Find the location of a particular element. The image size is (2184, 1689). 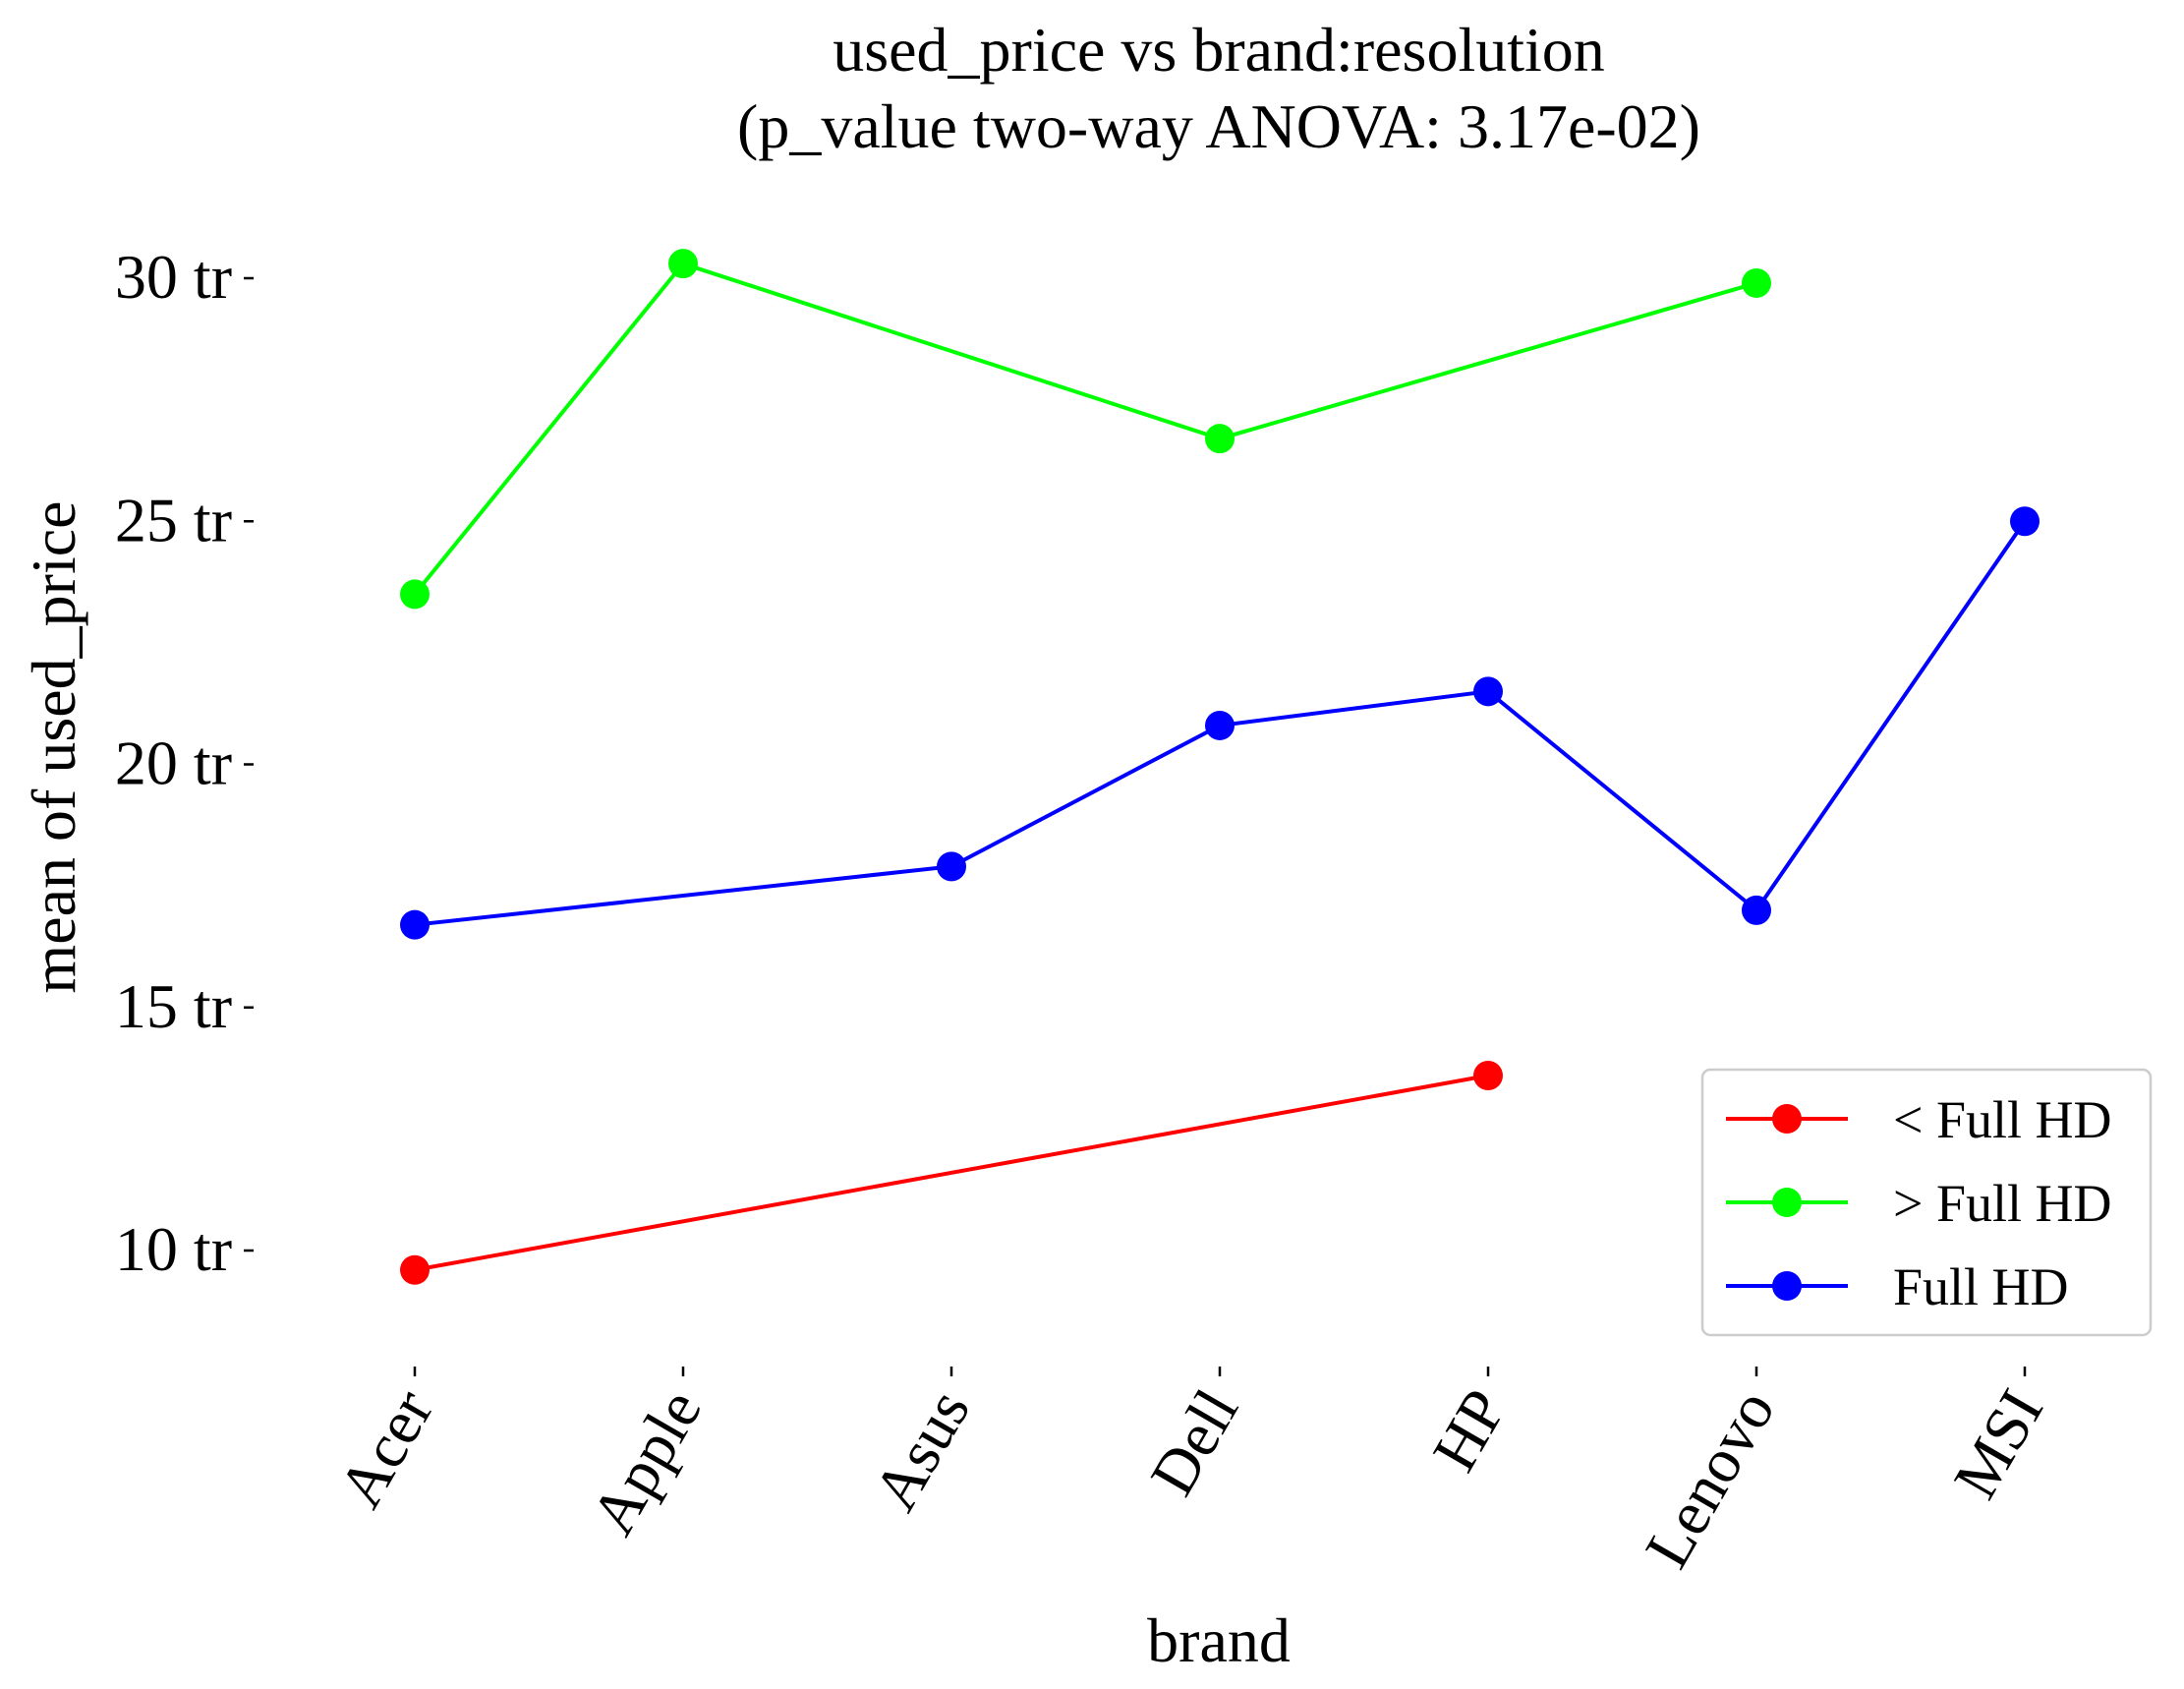

legend-label: > Full HD is located at coordinates (2002, 1204).